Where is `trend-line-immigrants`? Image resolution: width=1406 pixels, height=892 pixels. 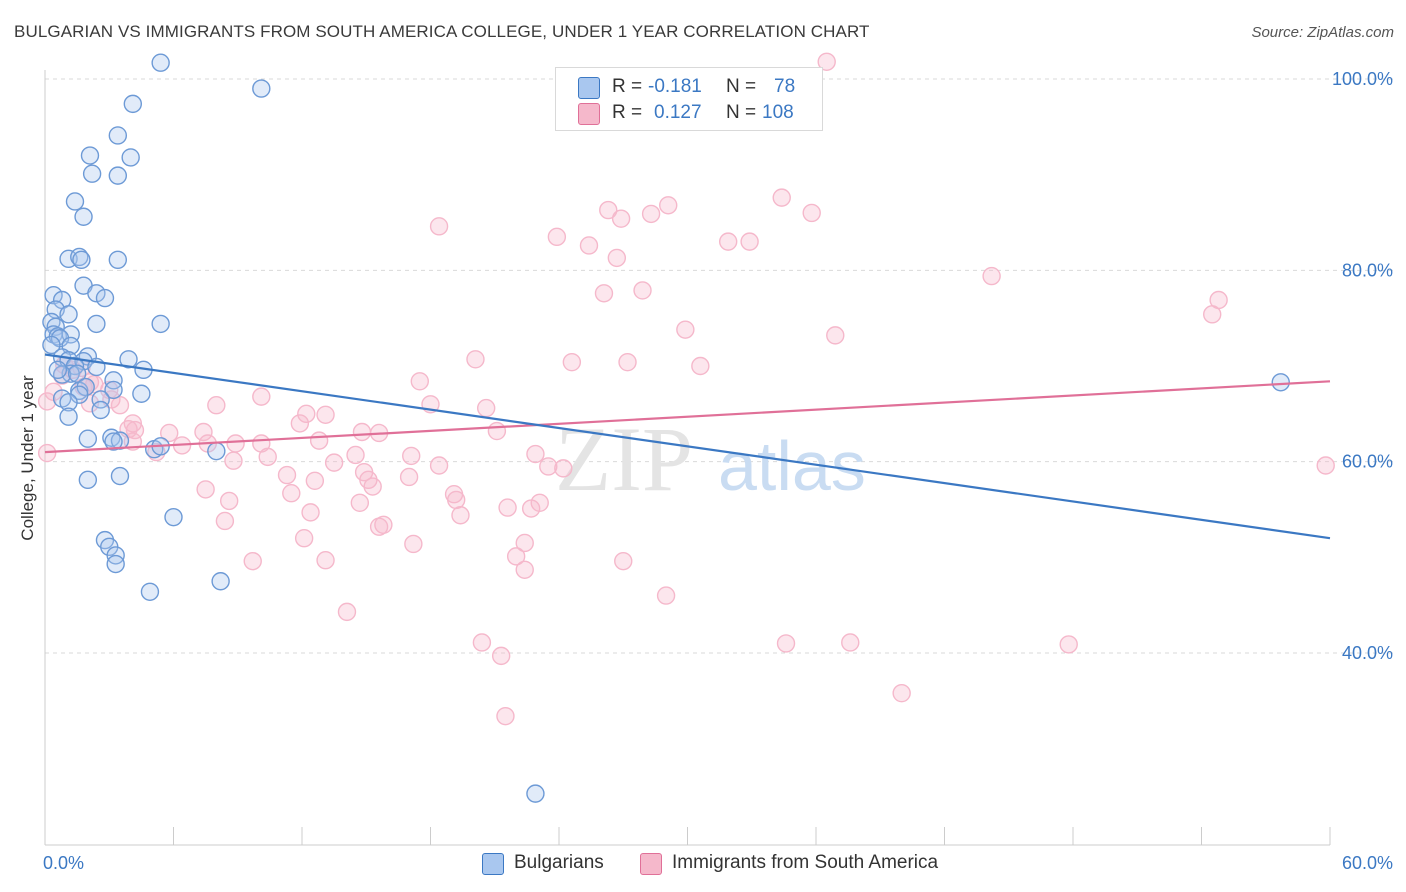 trend-line-immigrants is located at coordinates (687, 417).